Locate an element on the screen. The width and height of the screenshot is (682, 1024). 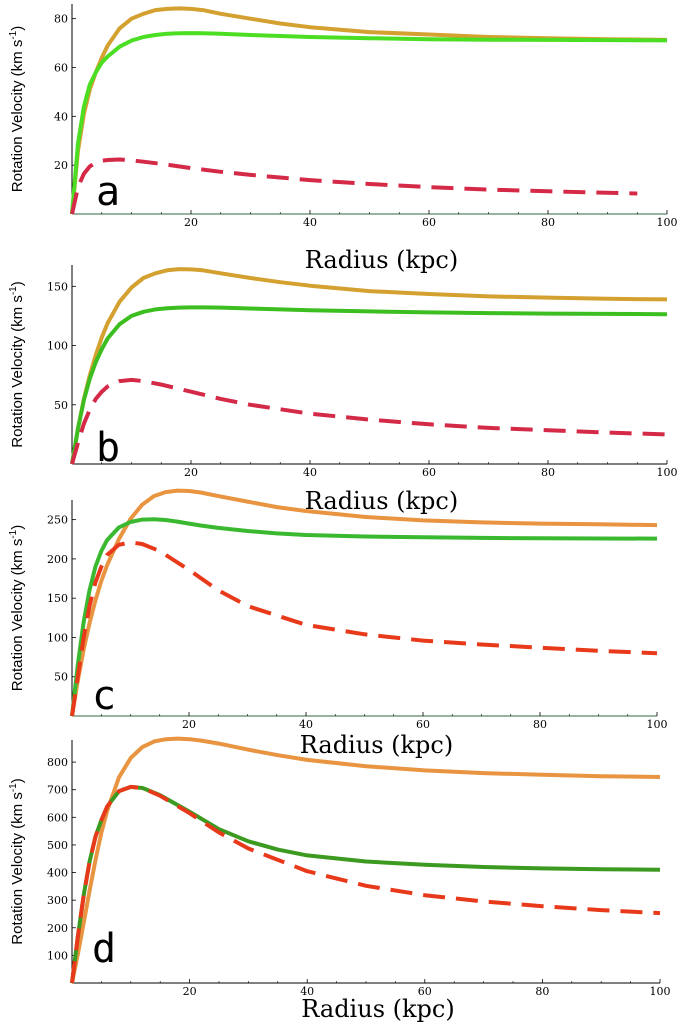
y-tick-label: 20 is located at coordinates (61, 165).